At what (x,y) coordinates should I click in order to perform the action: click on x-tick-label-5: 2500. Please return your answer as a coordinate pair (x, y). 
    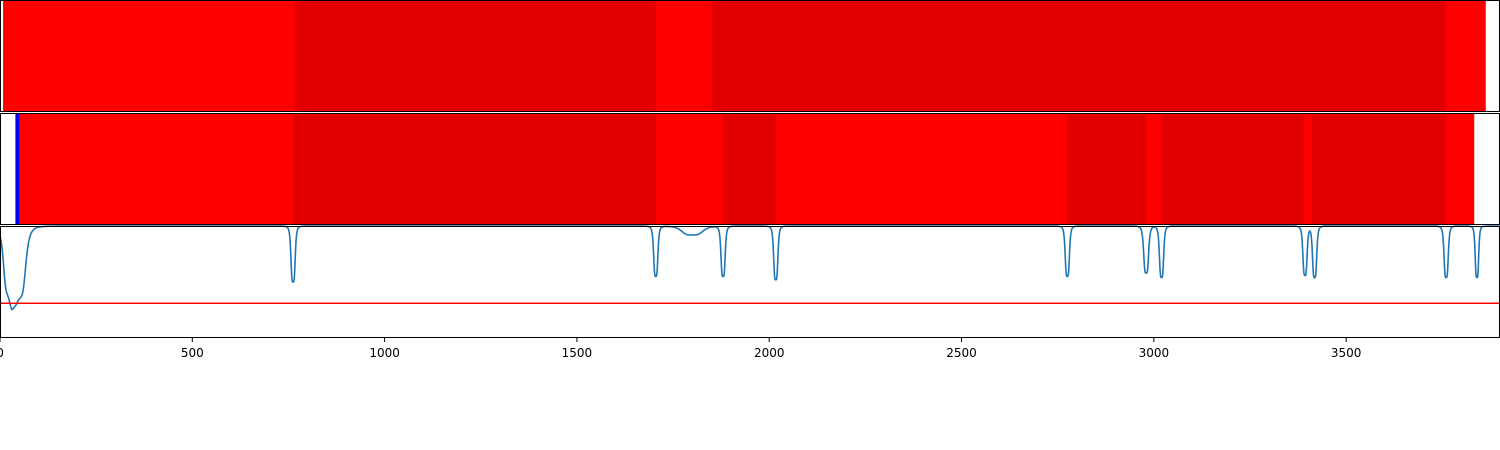
    Looking at the image, I should click on (961, 353).